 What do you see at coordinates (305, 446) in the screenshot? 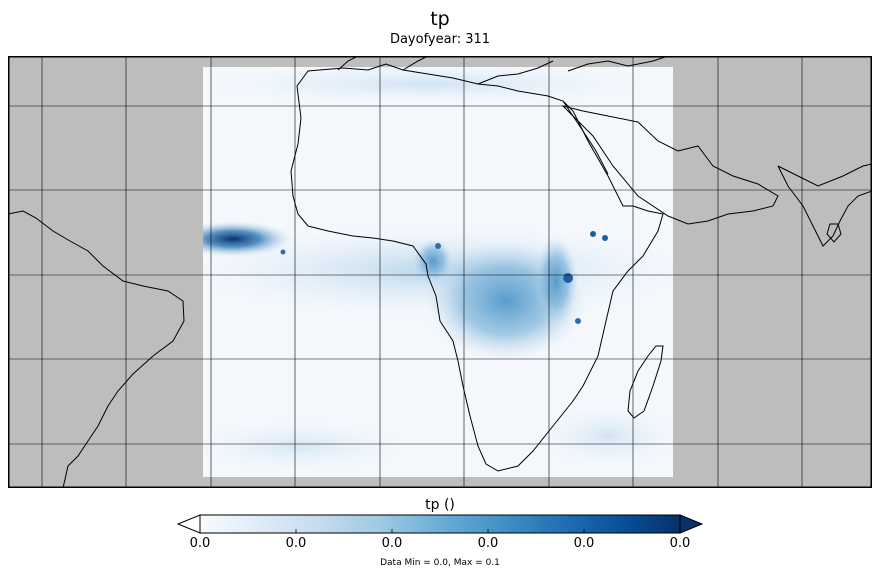
I see `south-atlantic-band` at bounding box center [305, 446].